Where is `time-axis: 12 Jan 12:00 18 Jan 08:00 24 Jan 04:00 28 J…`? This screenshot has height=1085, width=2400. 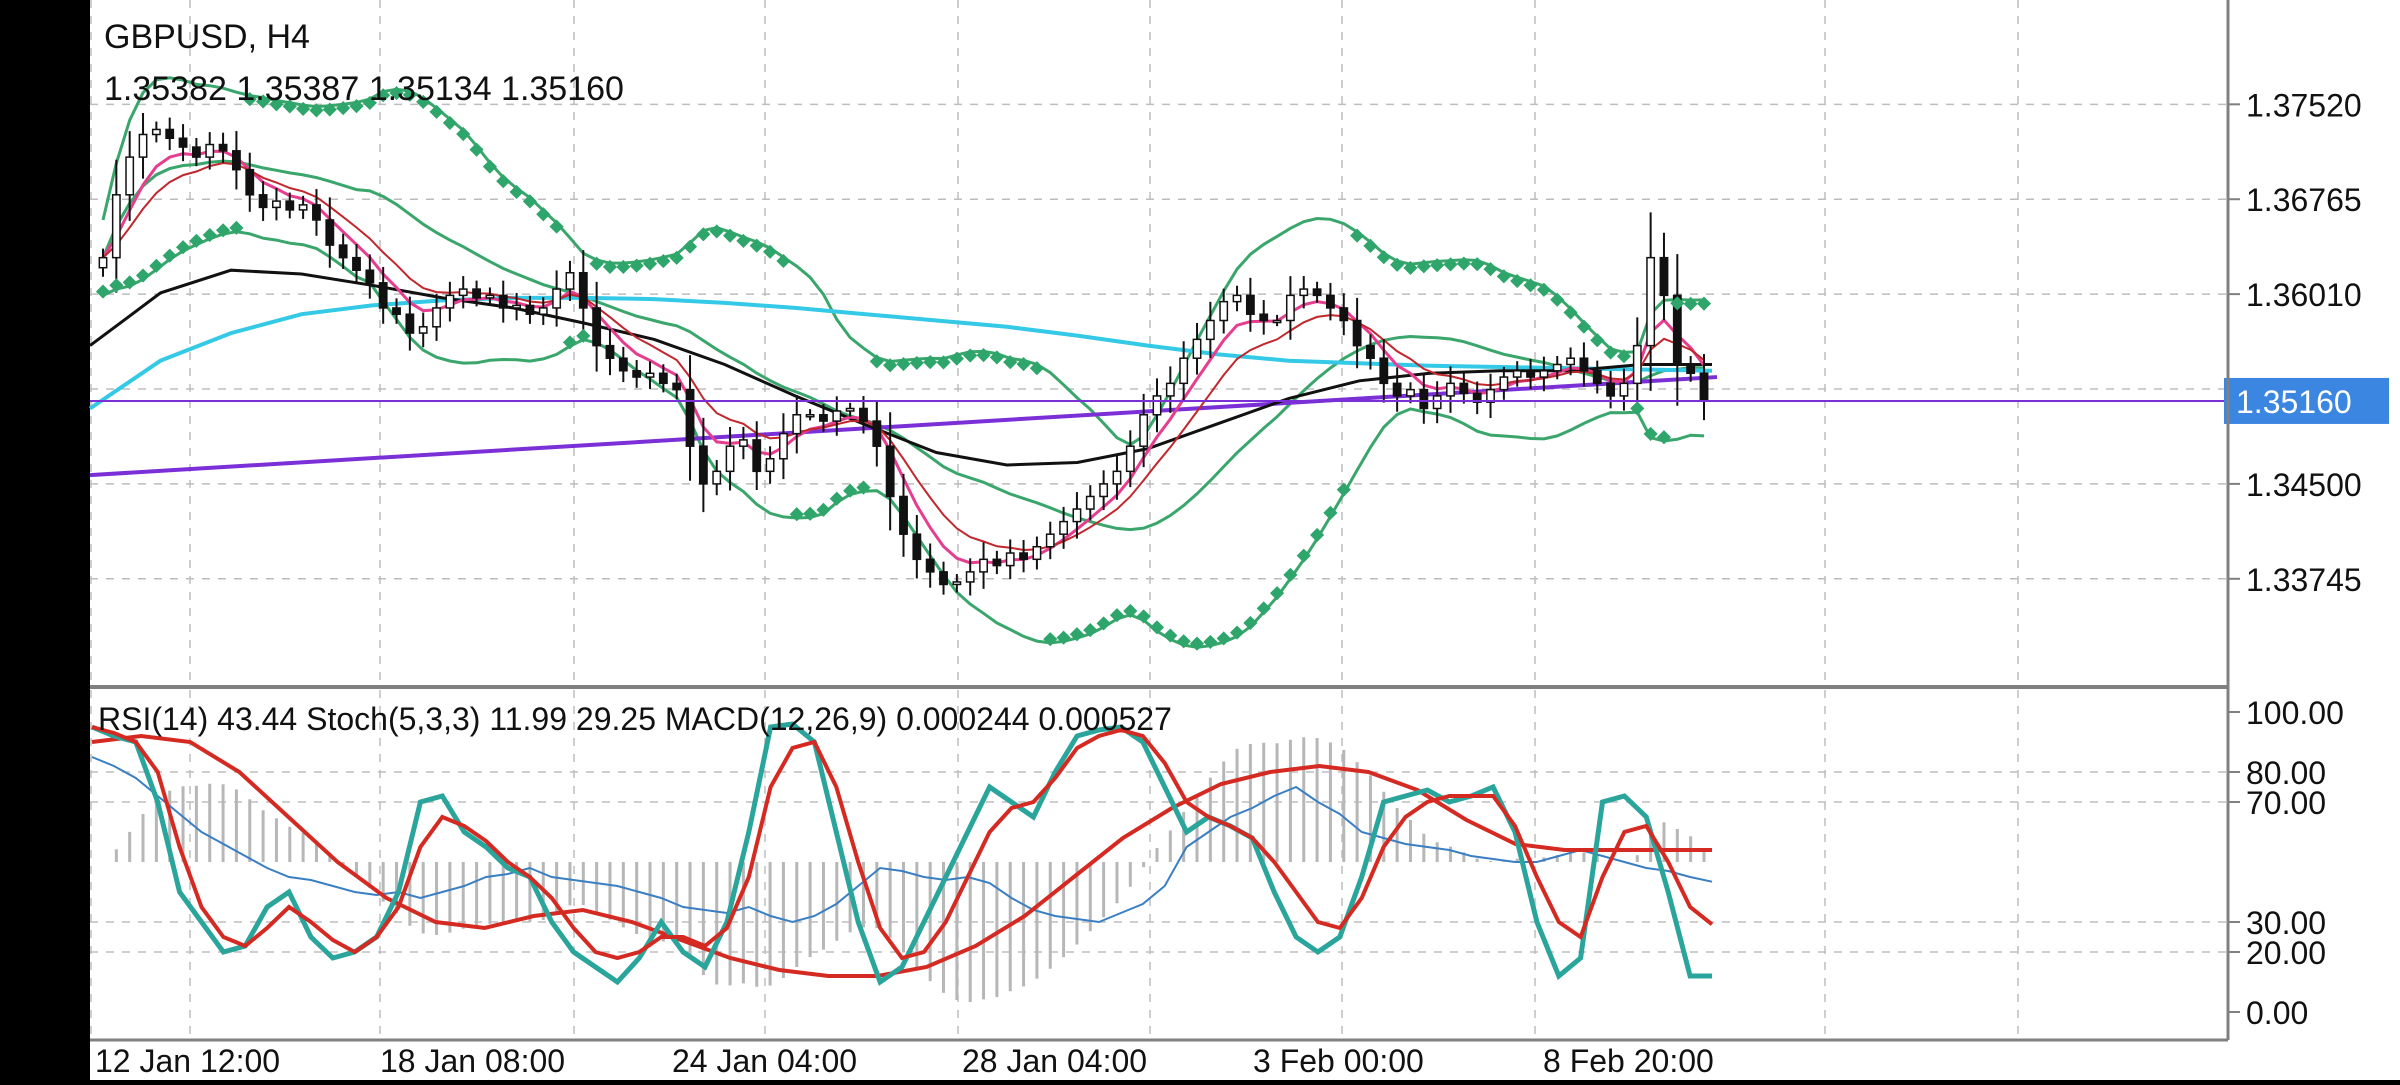 time-axis: 12 Jan 12:00 18 Jan 08:00 24 Jan 04:00 28 J… is located at coordinates (904, 1061).